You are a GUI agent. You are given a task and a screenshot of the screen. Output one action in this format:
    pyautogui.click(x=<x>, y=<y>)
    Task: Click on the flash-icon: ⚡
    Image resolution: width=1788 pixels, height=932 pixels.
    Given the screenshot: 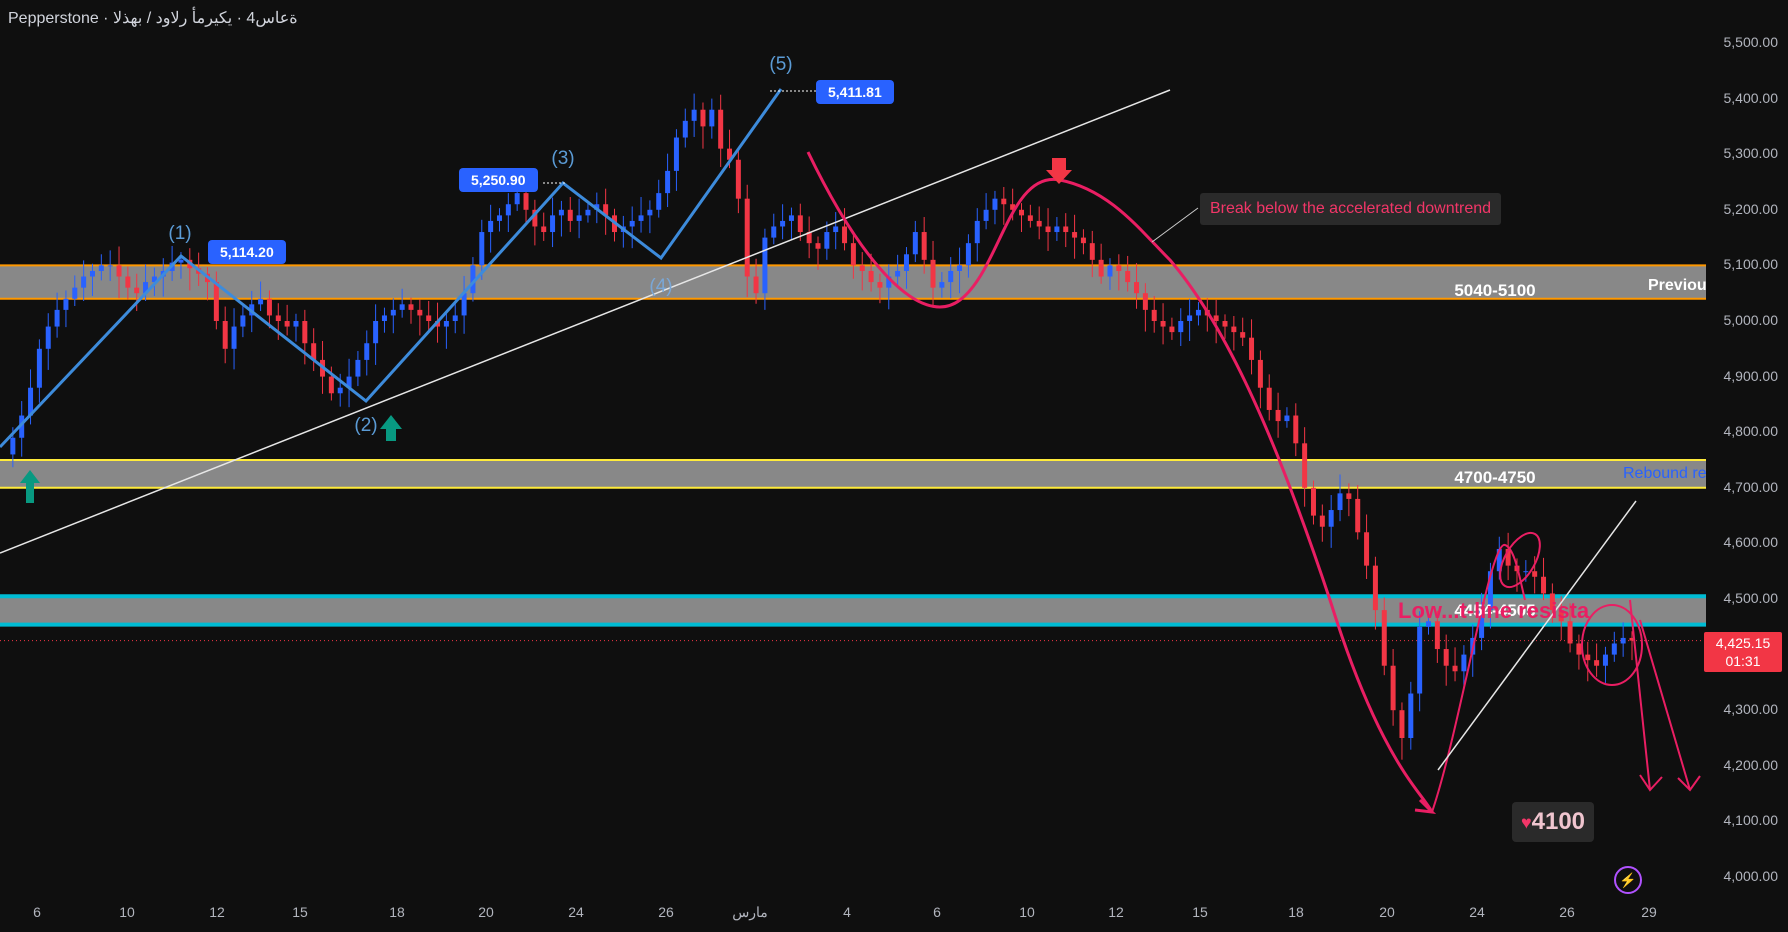 What is the action you would take?
    pyautogui.click(x=1628, y=880)
    